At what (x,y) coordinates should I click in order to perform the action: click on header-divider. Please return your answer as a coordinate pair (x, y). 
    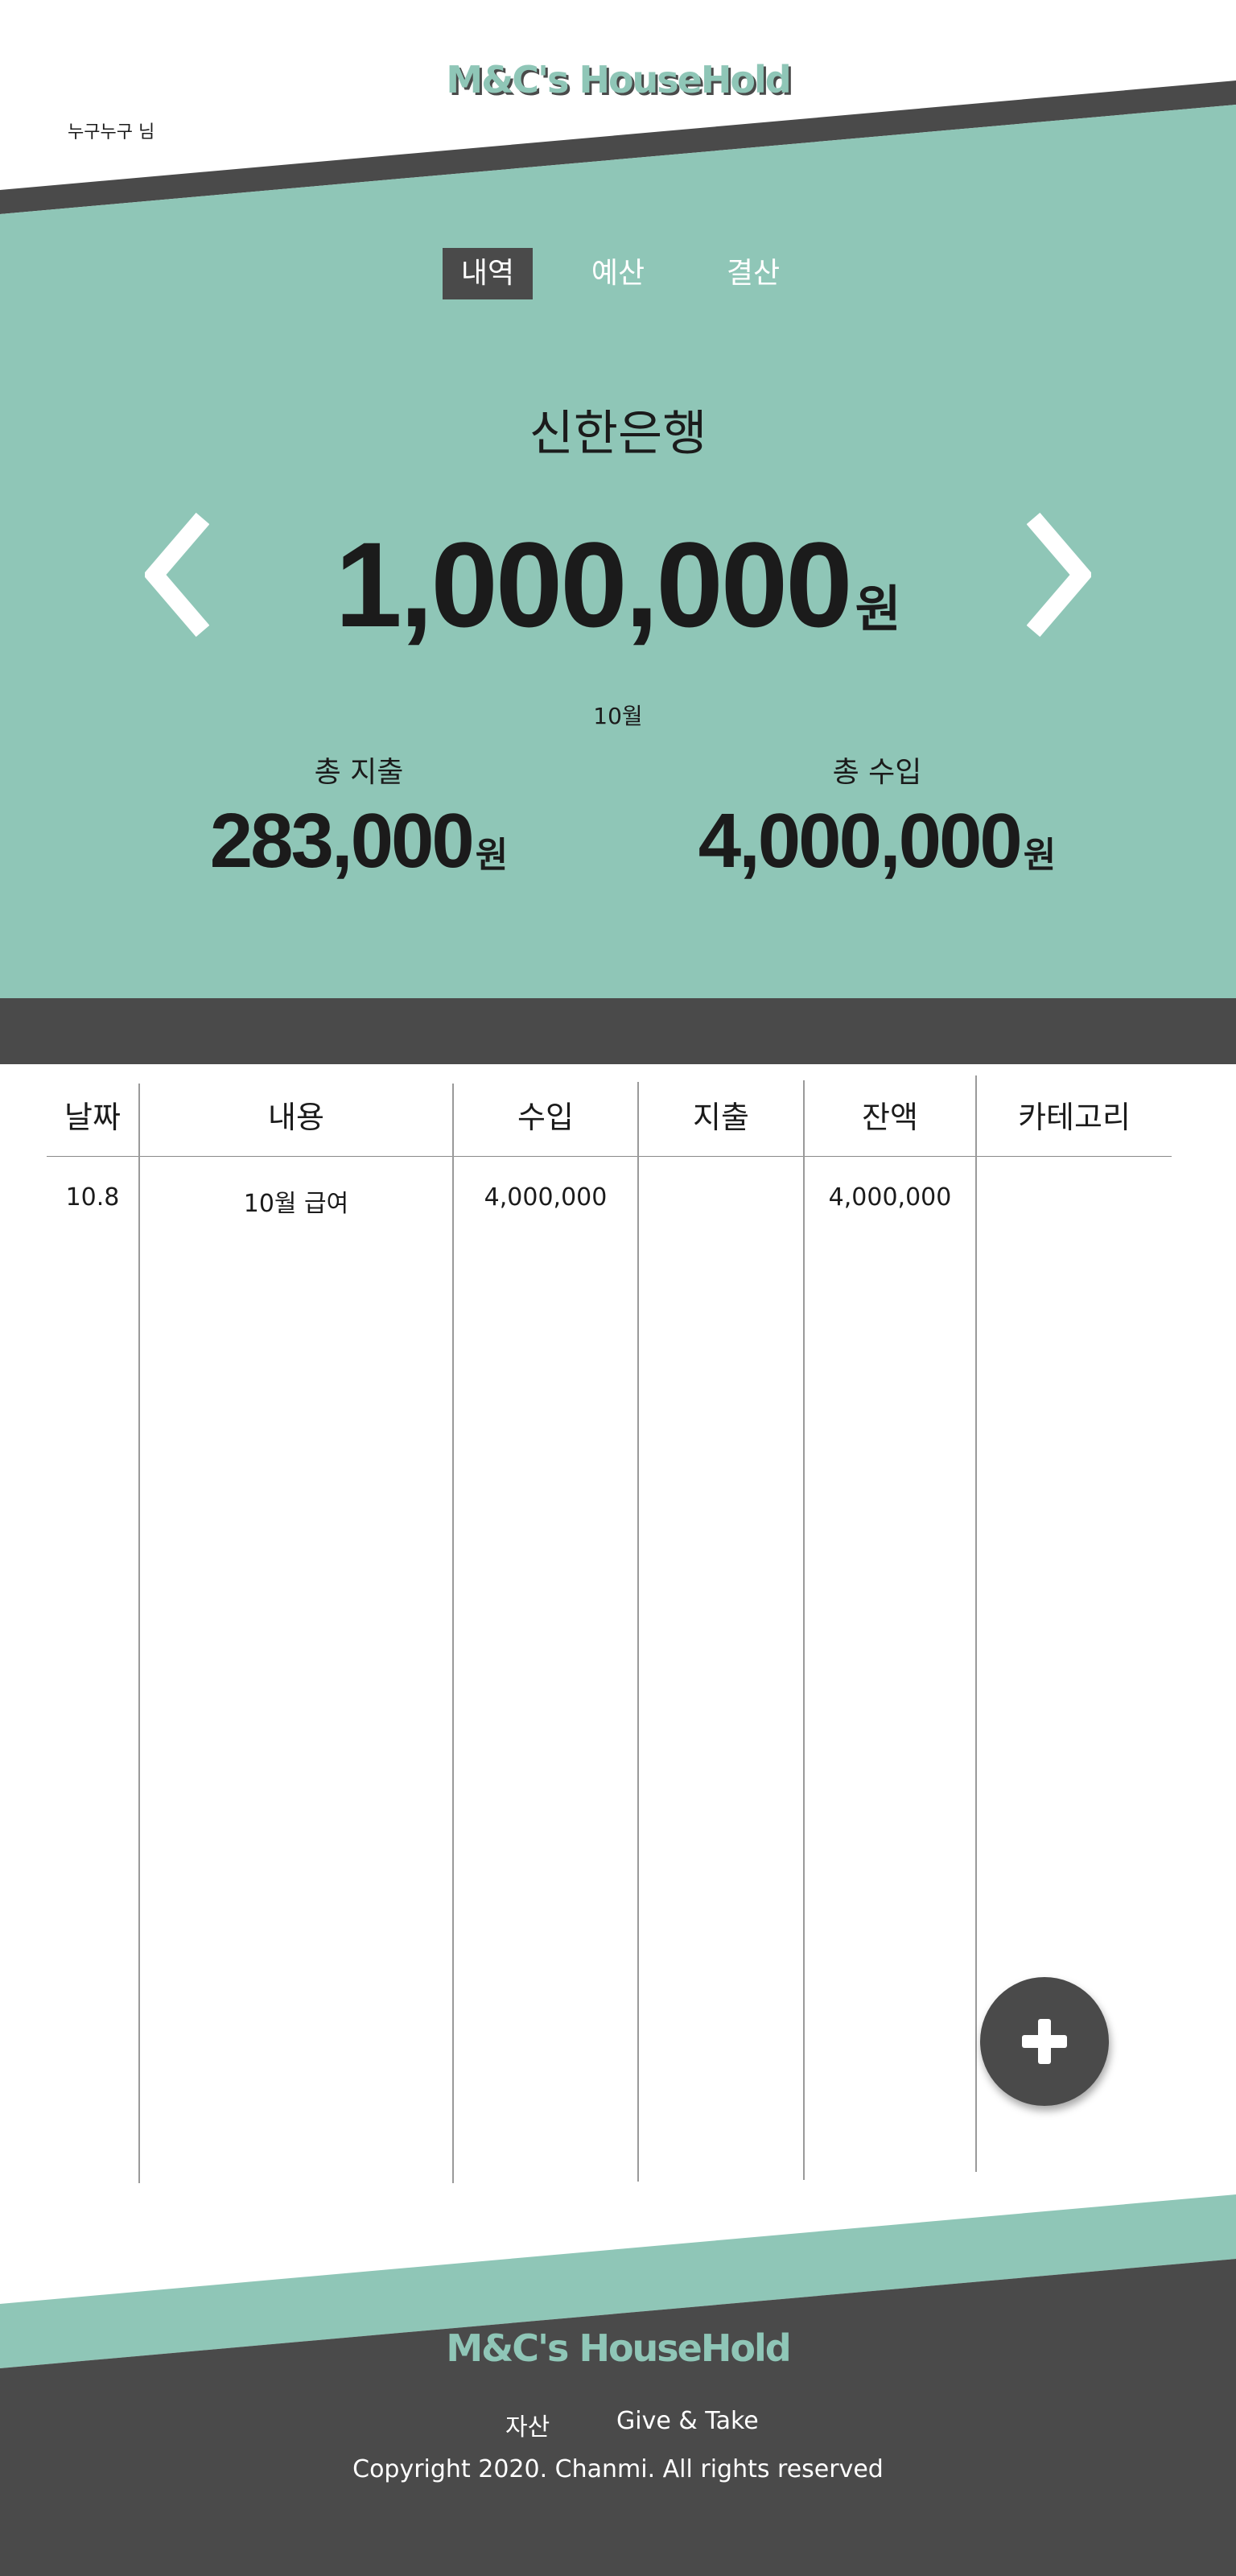
    Looking at the image, I should click on (609, 1156).